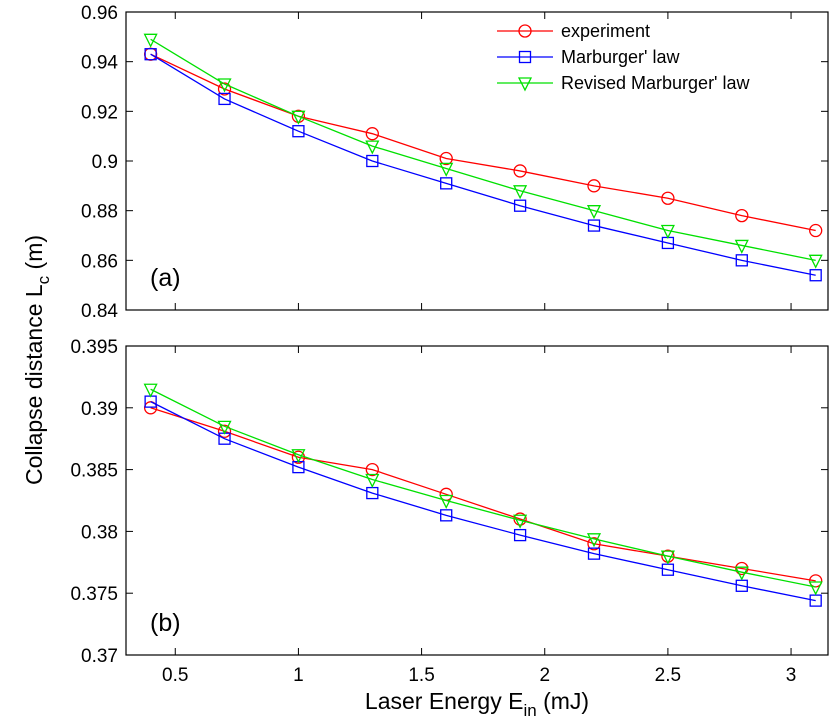 The width and height of the screenshot is (832, 728). I want to click on legend-label: Marburger' law, so click(620, 57).